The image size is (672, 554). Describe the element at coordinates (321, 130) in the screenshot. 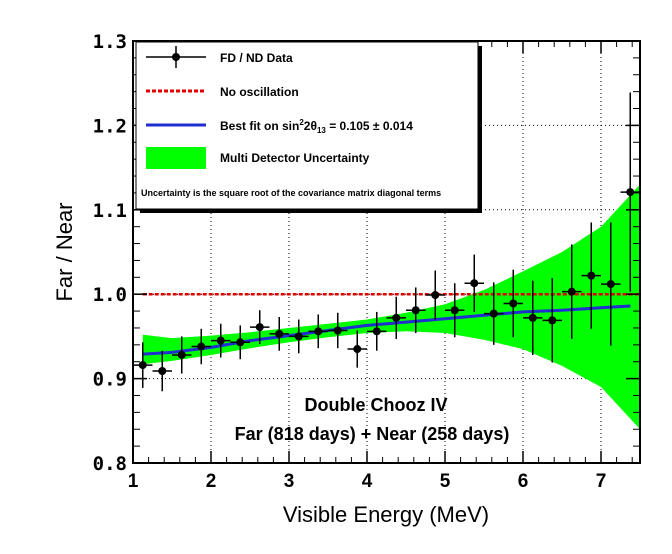

I see `legend-fit-sub: 13` at that location.